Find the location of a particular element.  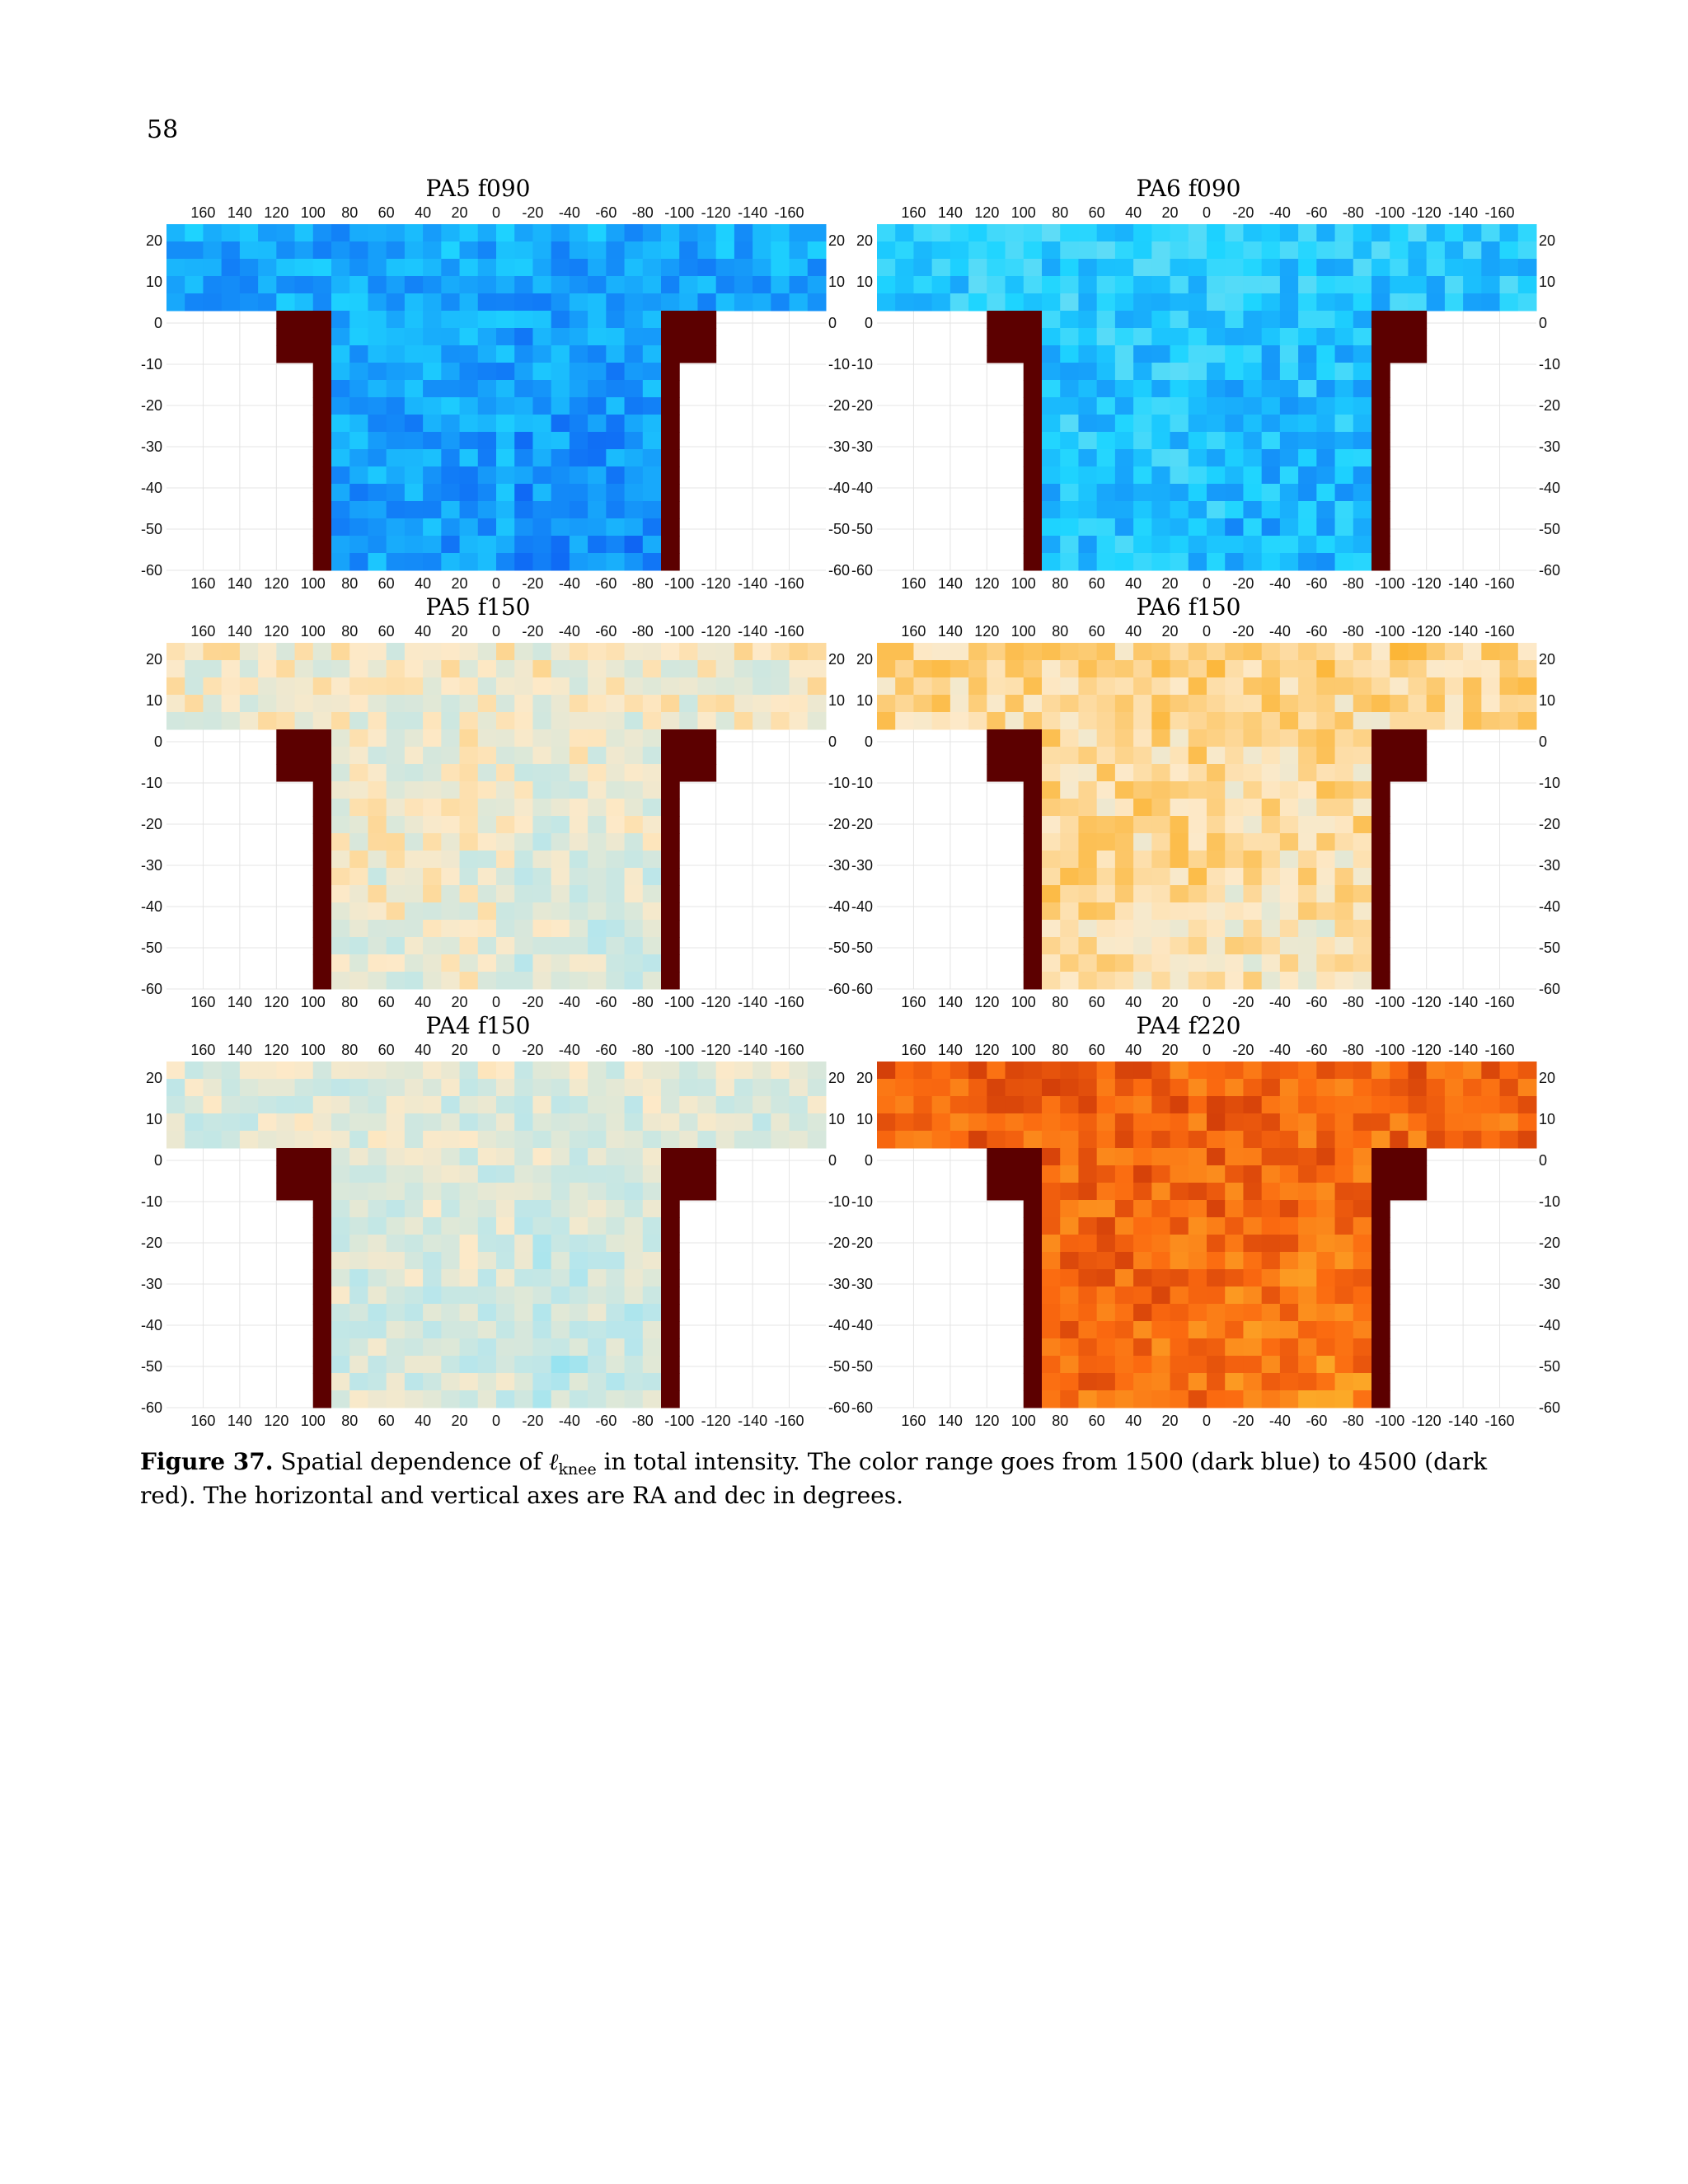

panel-title: PA6 f150 is located at coordinates (1188, 607).